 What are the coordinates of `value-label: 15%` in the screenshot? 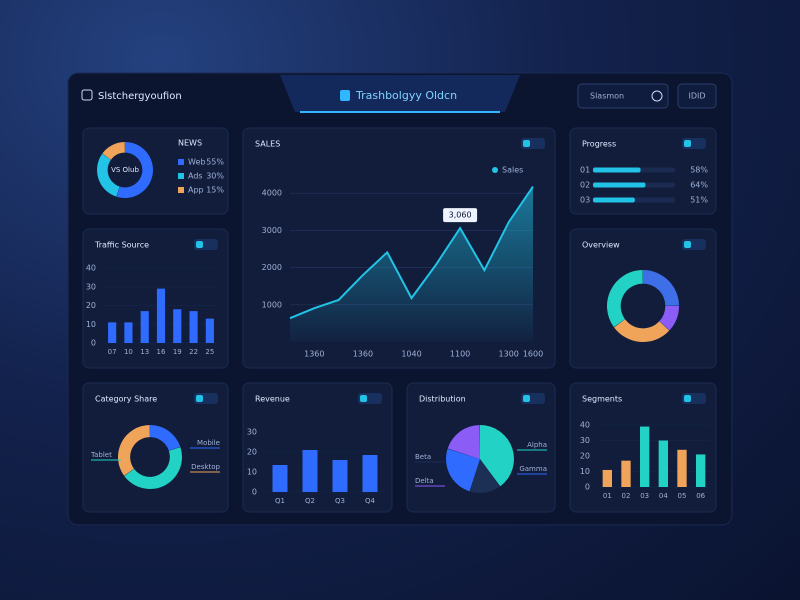 It's located at (215, 190).